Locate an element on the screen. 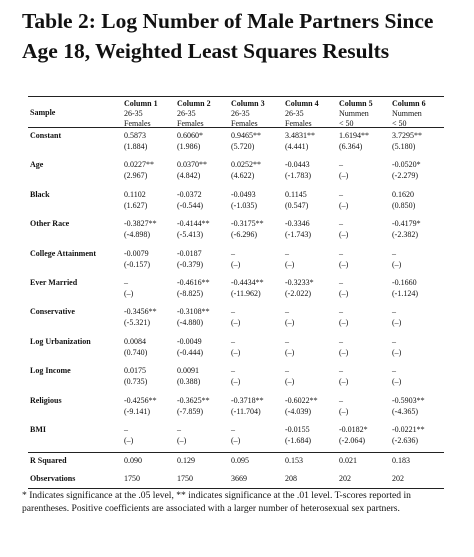  coefficient: 0.0084 is located at coordinates (135, 341).